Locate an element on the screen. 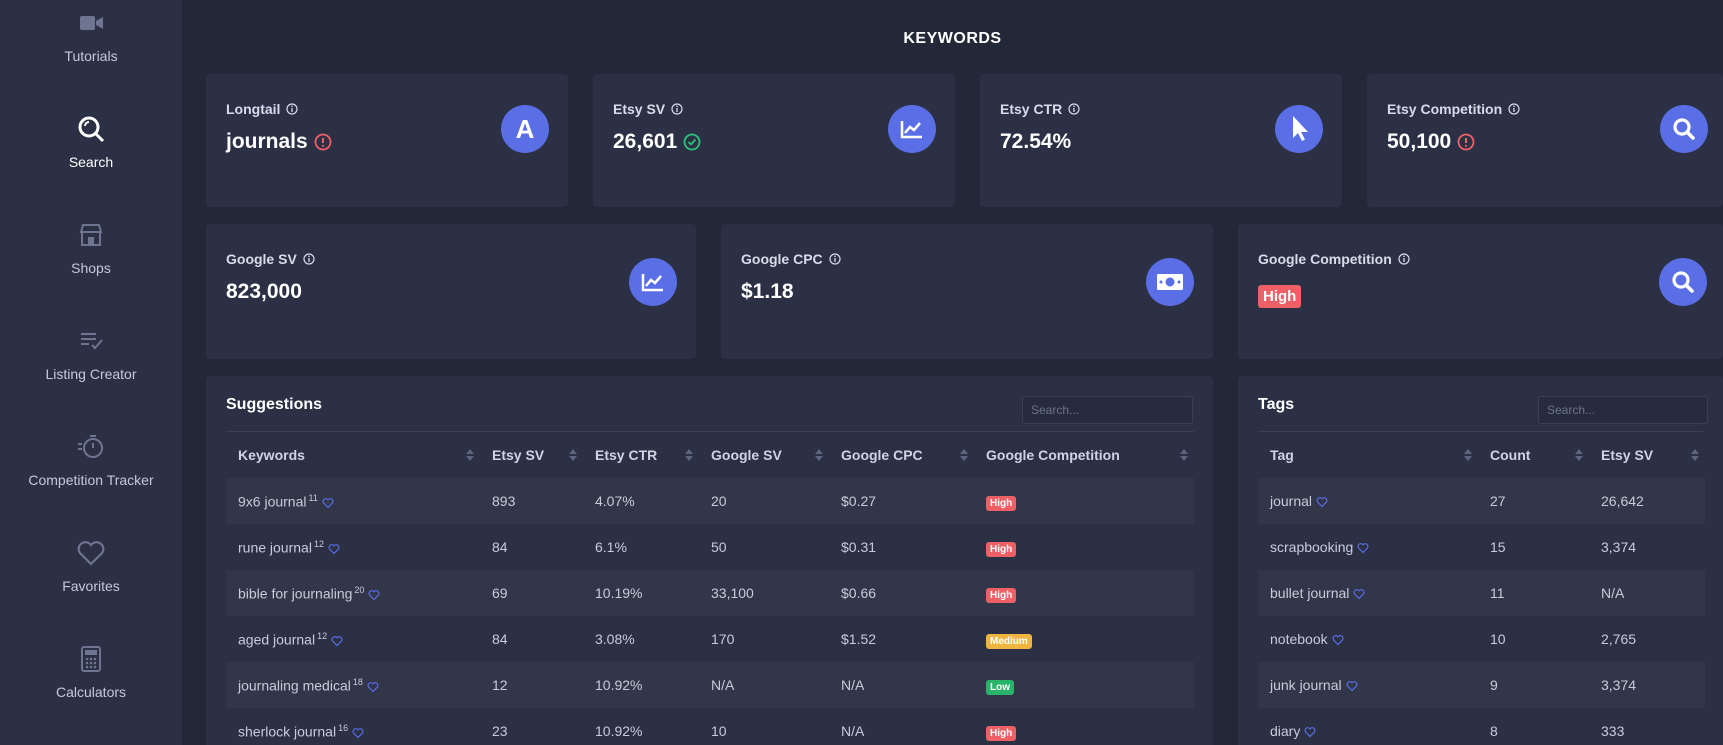 The height and width of the screenshot is (745, 1723). cursor-icon is located at coordinates (1299, 129).